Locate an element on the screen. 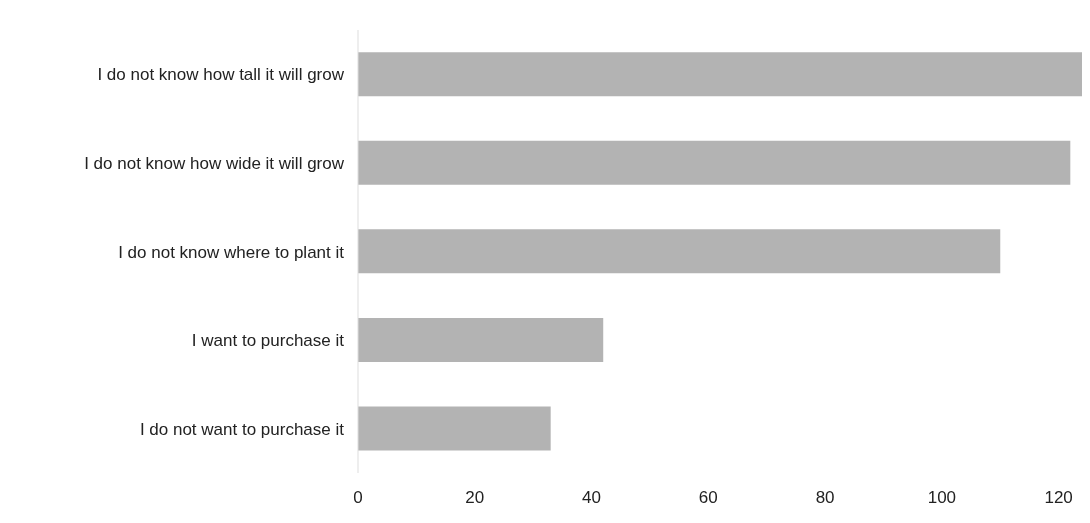 The height and width of the screenshot is (523, 1090). x-tick-label: 80 is located at coordinates (825, 498).